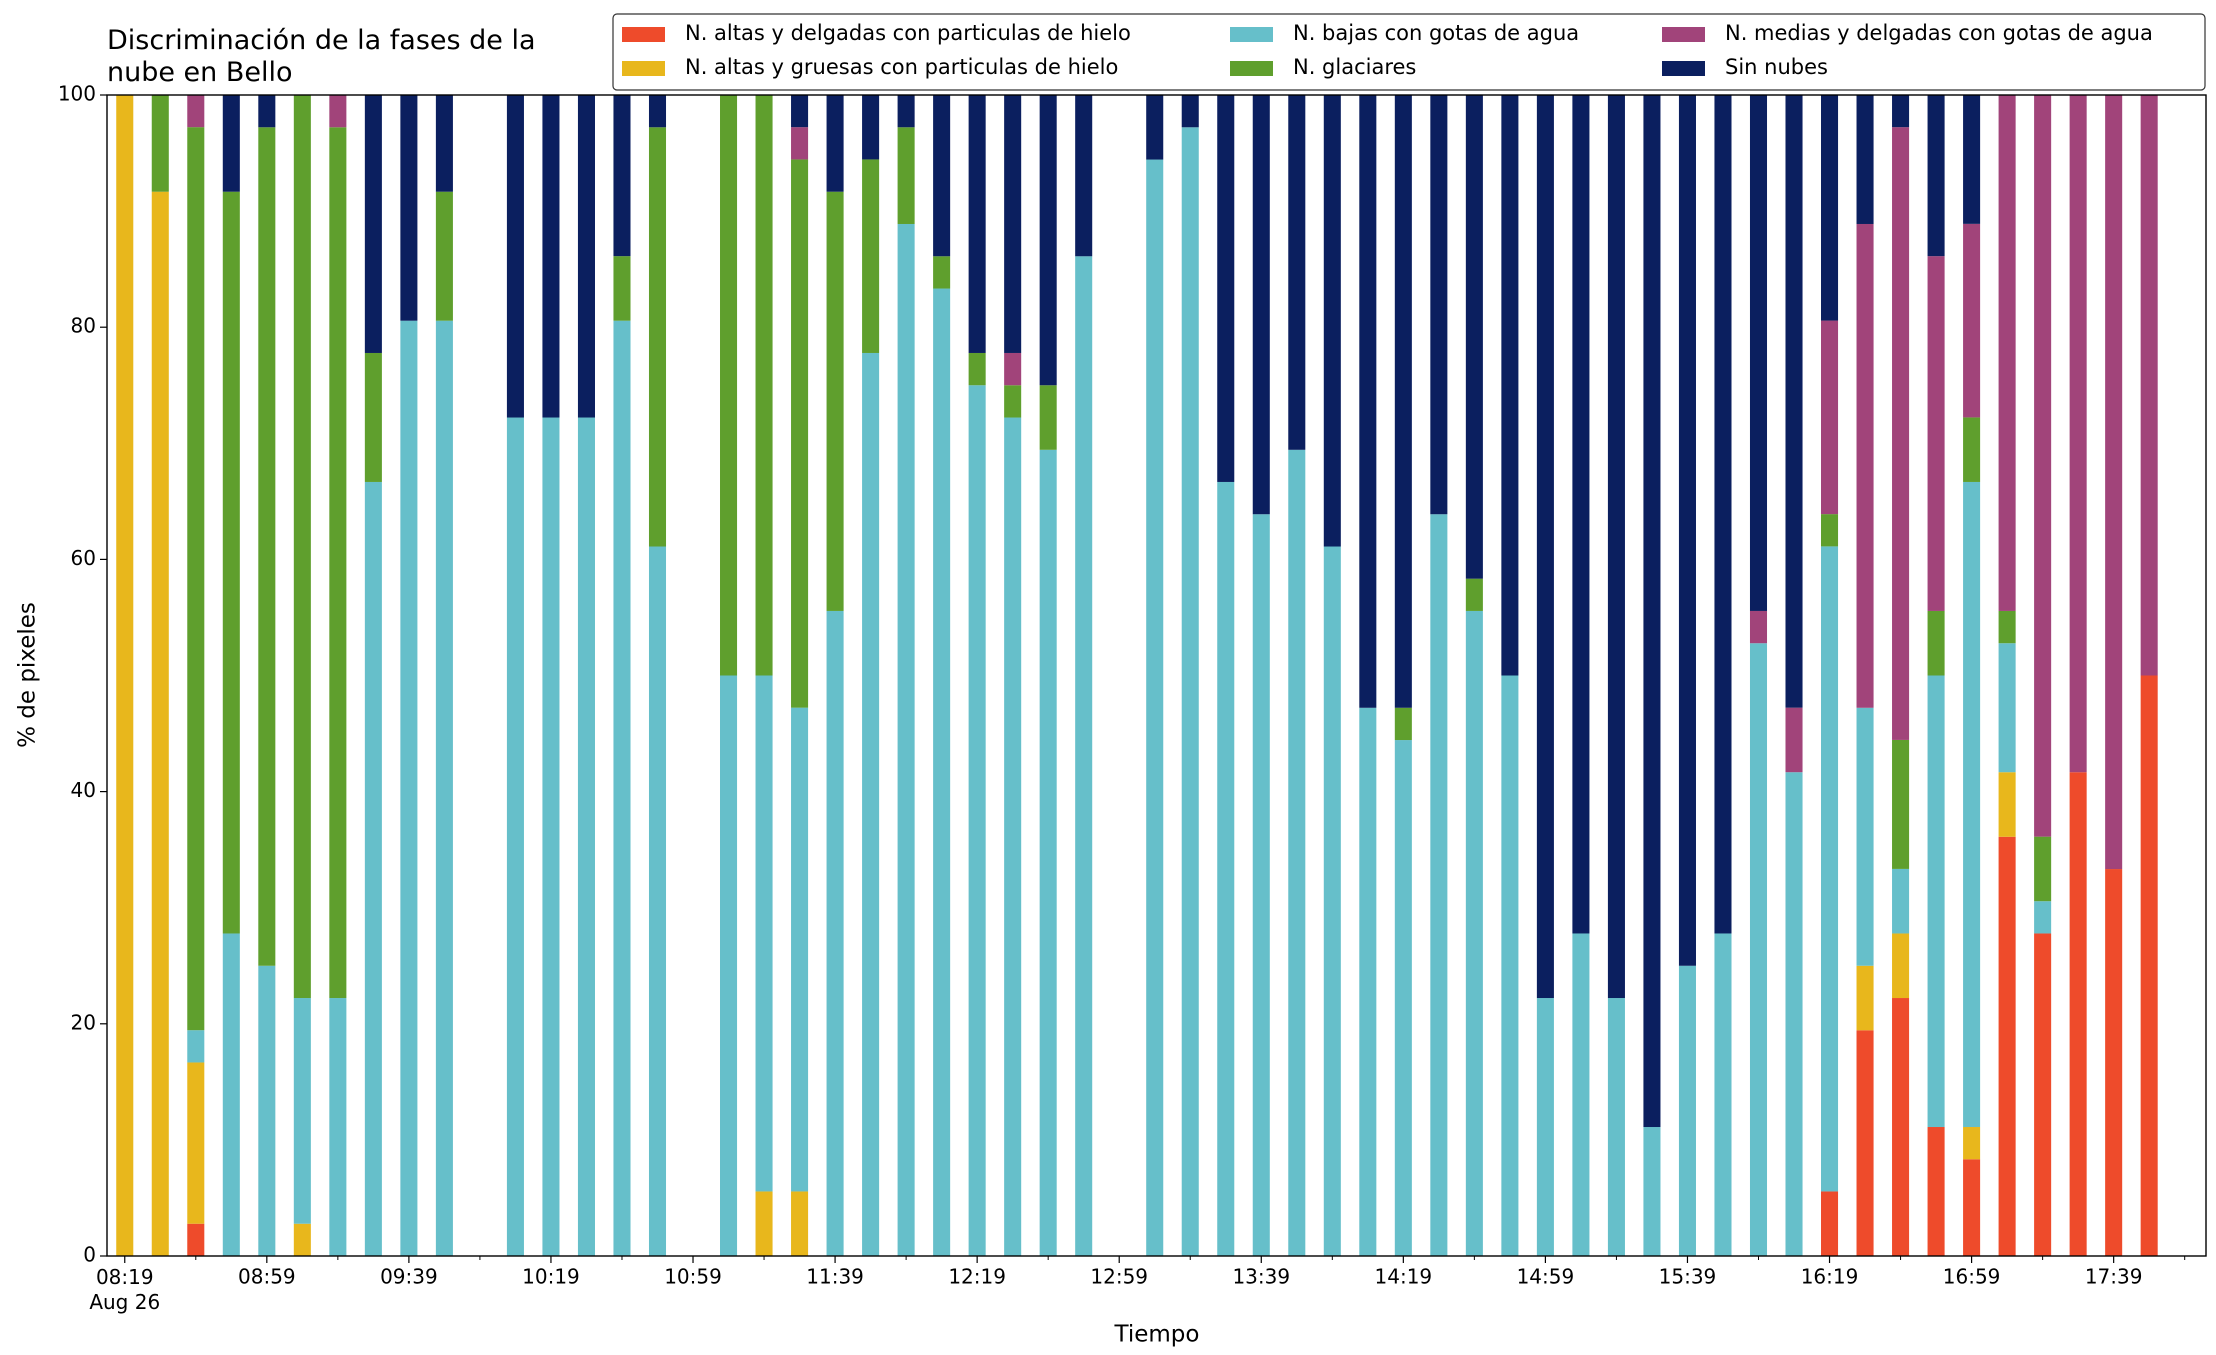 The image size is (2216, 1355). Describe the element at coordinates (1830, 1277) in the screenshot. I see `x-tick-label: 16:19` at that location.